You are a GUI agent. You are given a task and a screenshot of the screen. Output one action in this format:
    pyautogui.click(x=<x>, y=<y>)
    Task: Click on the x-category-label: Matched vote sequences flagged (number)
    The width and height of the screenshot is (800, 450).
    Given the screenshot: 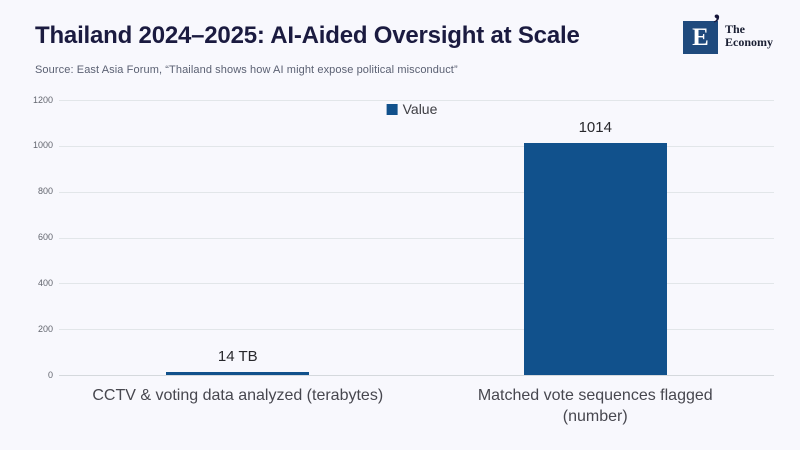 What is the action you would take?
    pyautogui.click(x=595, y=406)
    